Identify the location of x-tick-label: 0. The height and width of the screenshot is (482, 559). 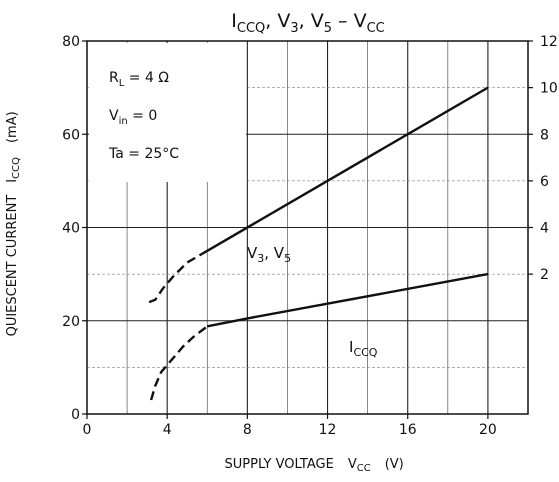
(87, 430).